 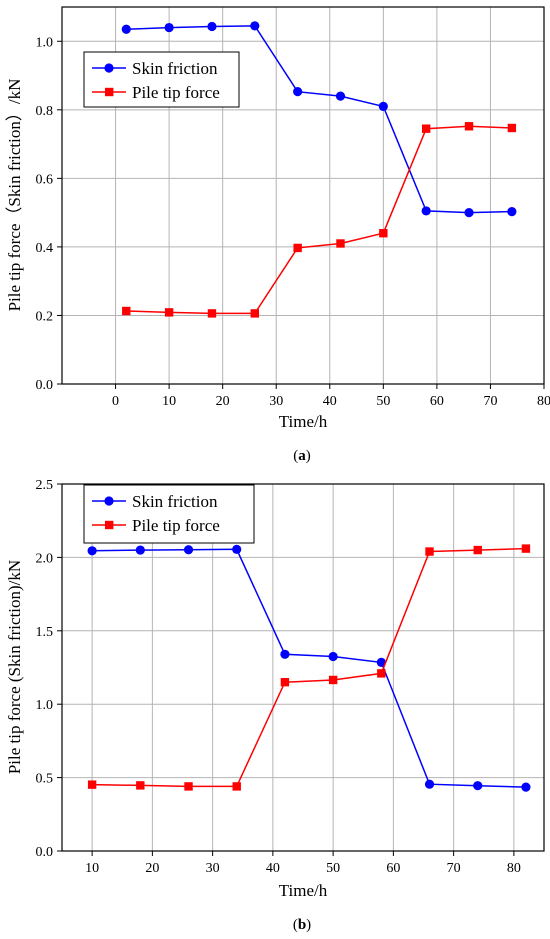 I want to click on y-tick-label: 0.6, so click(x=45, y=179).